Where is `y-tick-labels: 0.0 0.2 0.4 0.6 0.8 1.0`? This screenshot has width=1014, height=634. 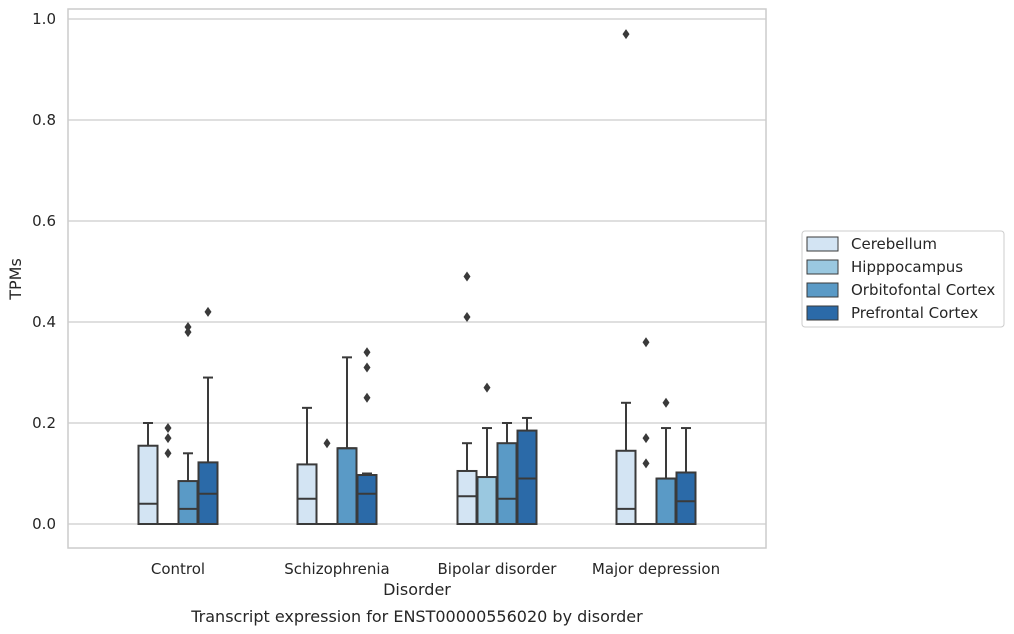 y-tick-labels: 0.0 0.2 0.4 0.6 0.8 1.0 is located at coordinates (44, 271).